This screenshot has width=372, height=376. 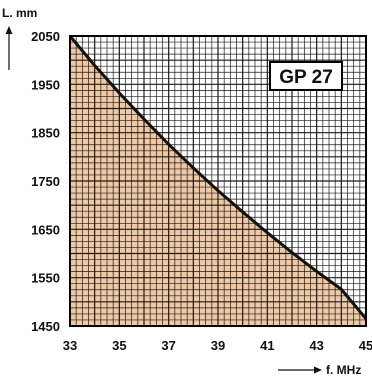 I want to click on badge-box, so click(x=306, y=76).